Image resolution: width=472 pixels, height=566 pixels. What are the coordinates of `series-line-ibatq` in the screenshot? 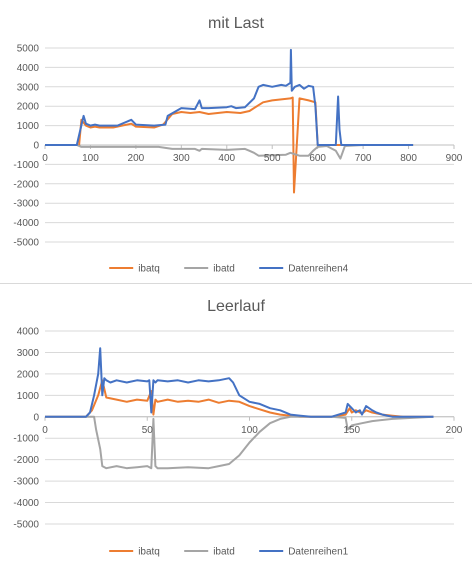 It's located at (229, 145).